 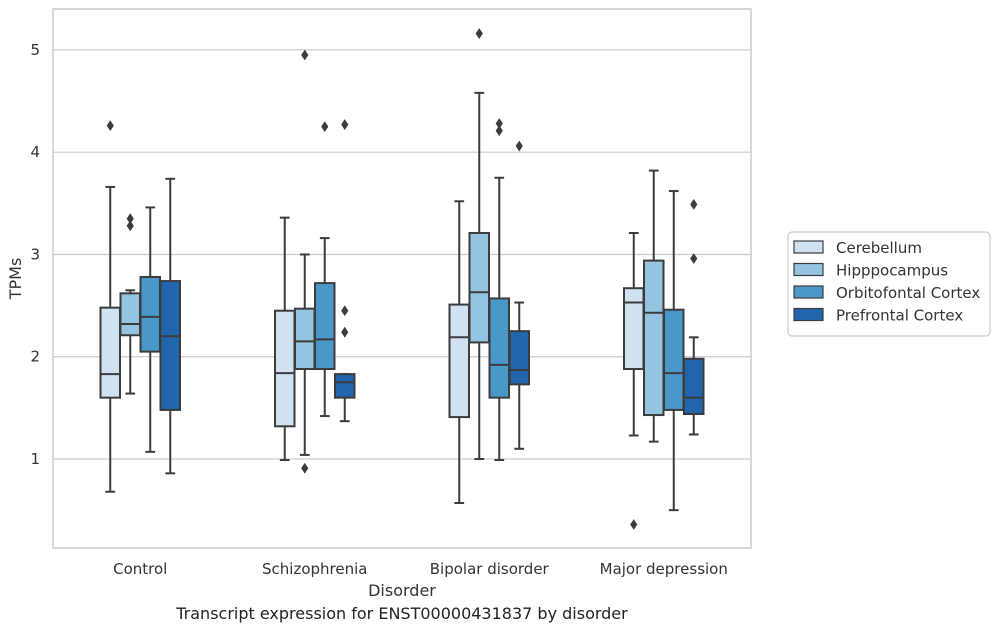 What do you see at coordinates (490, 569) in the screenshot?
I see `x-tick-label: Bipolar disorder` at bounding box center [490, 569].